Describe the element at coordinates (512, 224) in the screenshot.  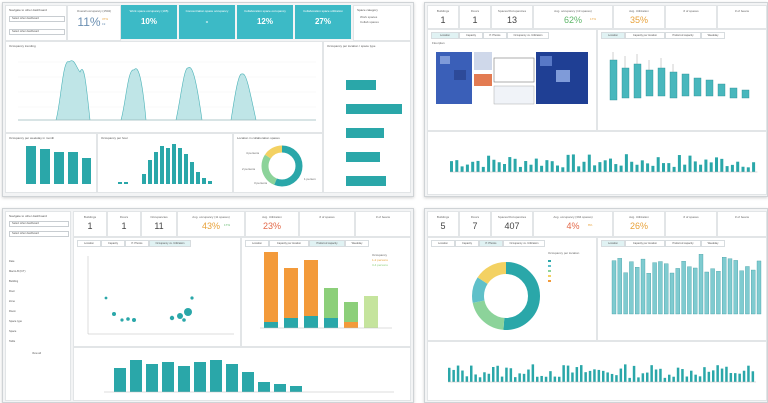
I see `kpi-spaces: Spaces/Occupancies 407` at that location.